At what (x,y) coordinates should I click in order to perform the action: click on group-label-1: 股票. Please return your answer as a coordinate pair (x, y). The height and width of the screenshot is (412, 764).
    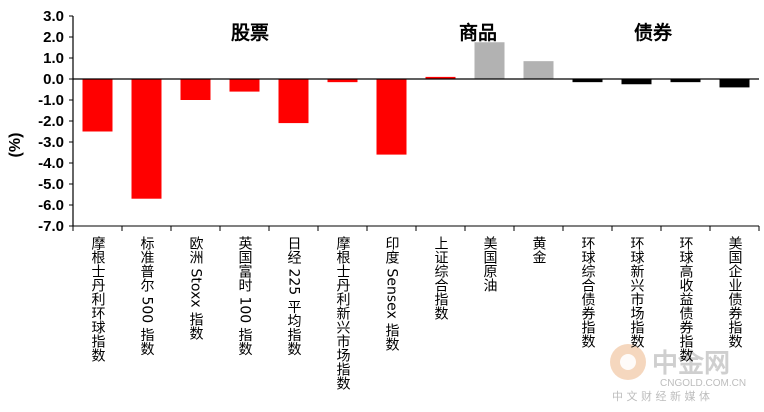
    Looking at the image, I should click on (250, 33).